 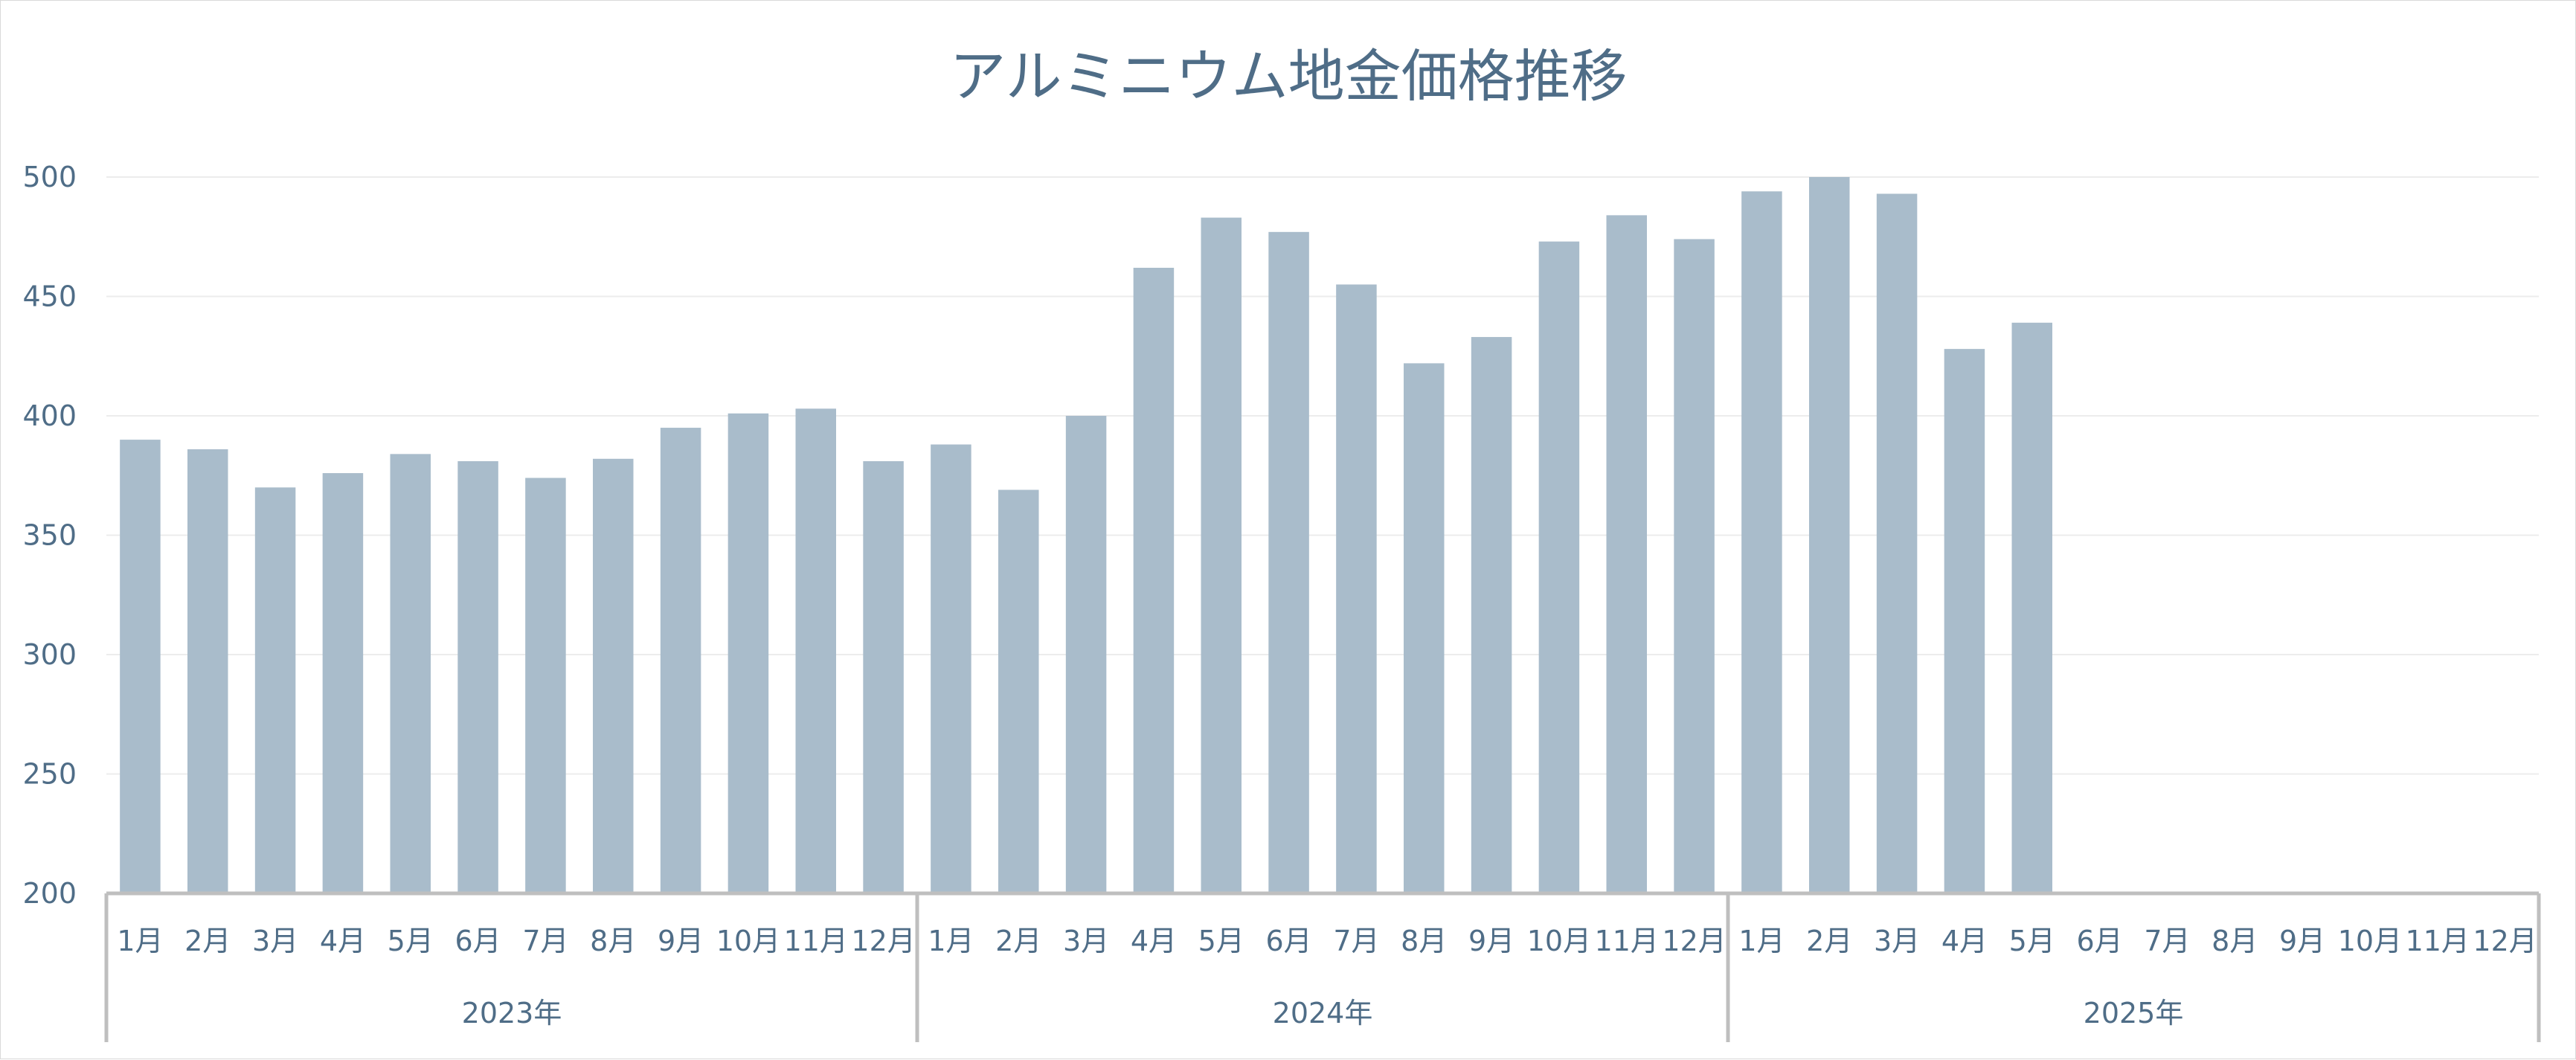 I want to click on y-tick-label: 300, so click(x=49, y=654).